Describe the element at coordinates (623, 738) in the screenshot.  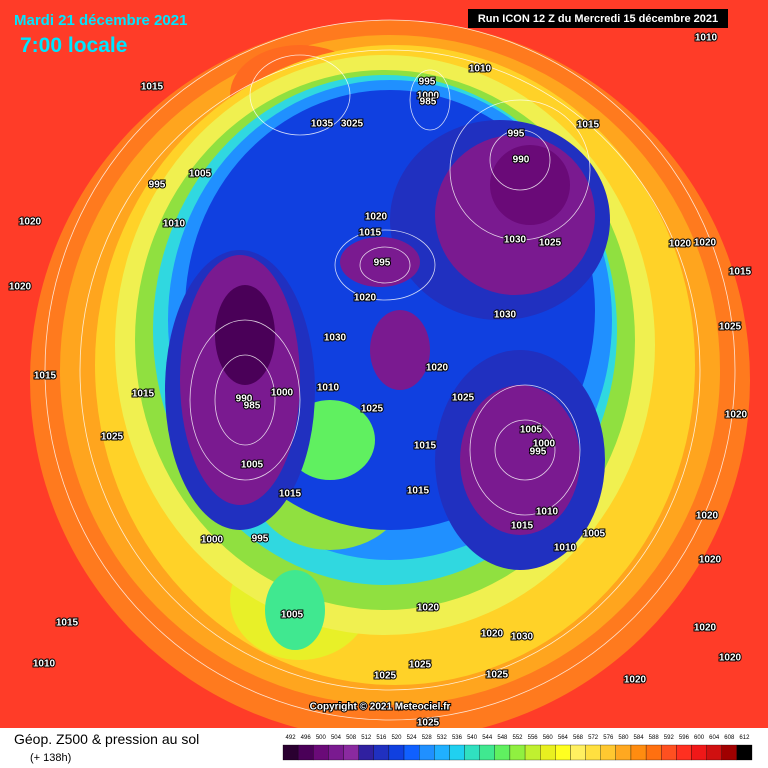
I see `scale-label: 580` at that location.